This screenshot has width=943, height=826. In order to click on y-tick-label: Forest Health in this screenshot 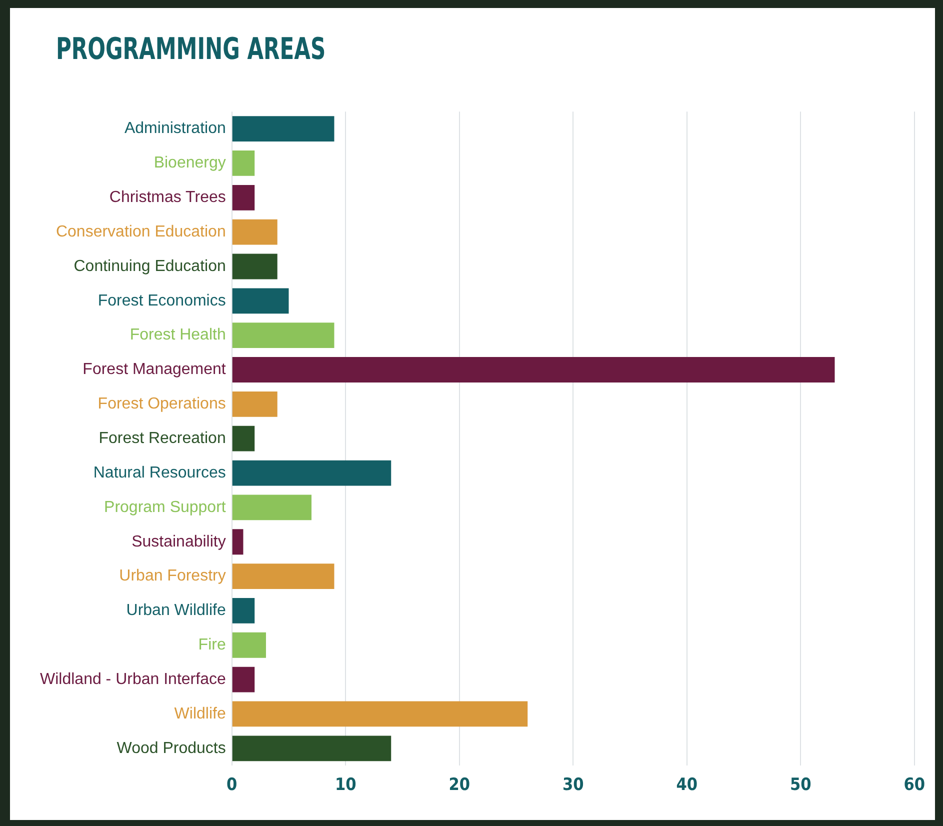, I will do `click(178, 335)`.